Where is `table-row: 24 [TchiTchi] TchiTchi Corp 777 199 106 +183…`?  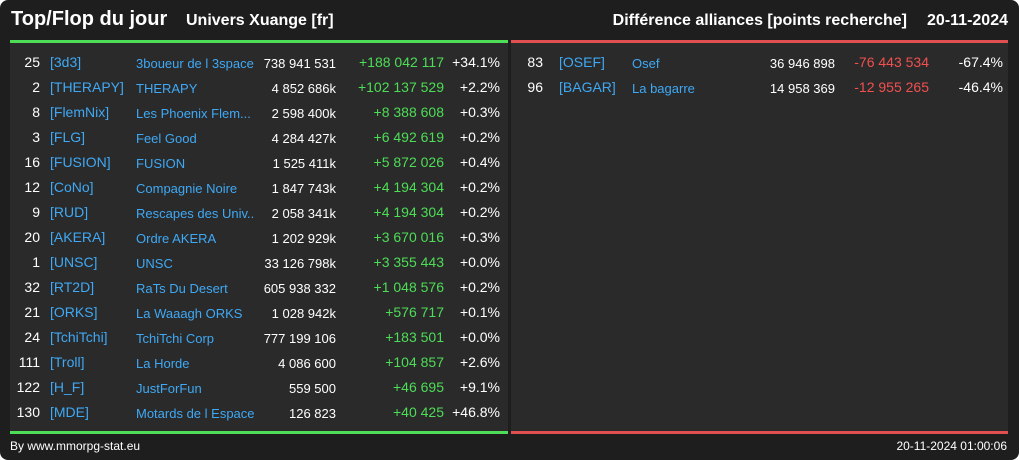
table-row: 24 [TchiTchi] TchiTchi Corp 777 199 106 +183… is located at coordinates (259, 338).